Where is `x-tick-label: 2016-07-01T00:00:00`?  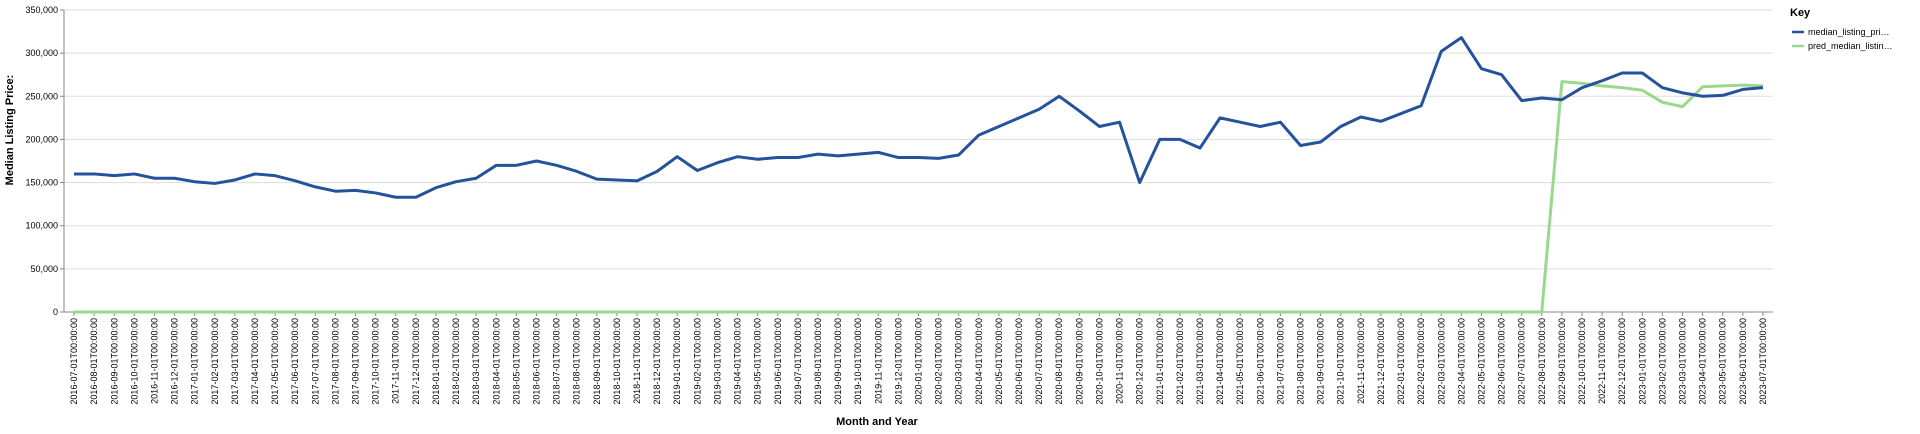 x-tick-label: 2016-07-01T00:00:00 is located at coordinates (74, 361).